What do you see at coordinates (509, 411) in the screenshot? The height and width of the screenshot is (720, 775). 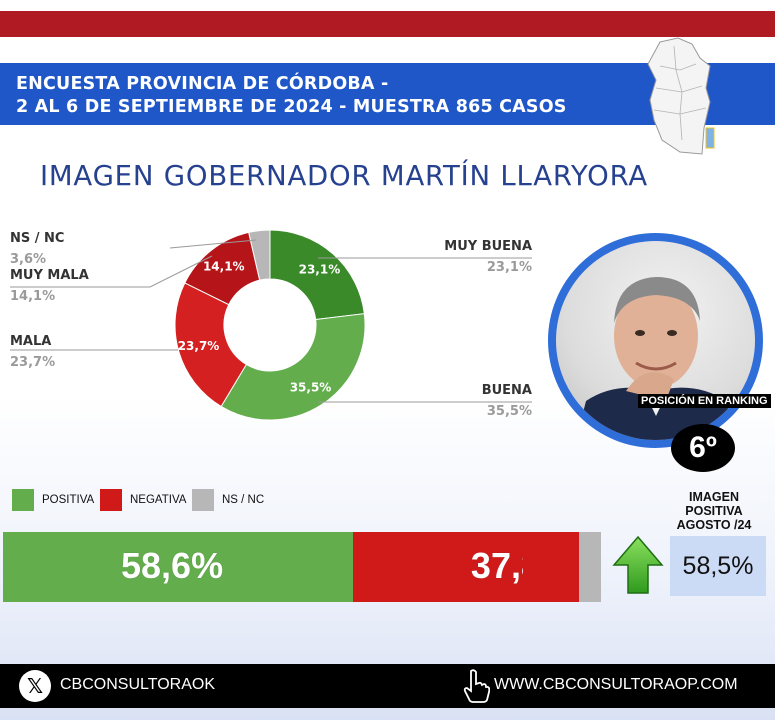 I see `donut-category-value: 35,5%` at bounding box center [509, 411].